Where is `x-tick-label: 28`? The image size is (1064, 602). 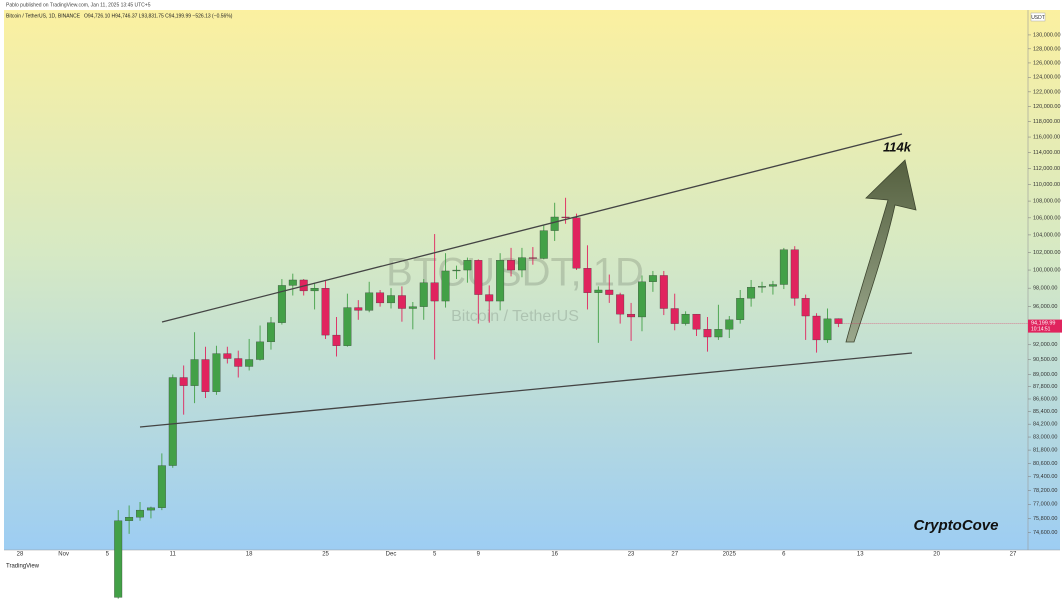 x-tick-label: 28 is located at coordinates (20, 555).